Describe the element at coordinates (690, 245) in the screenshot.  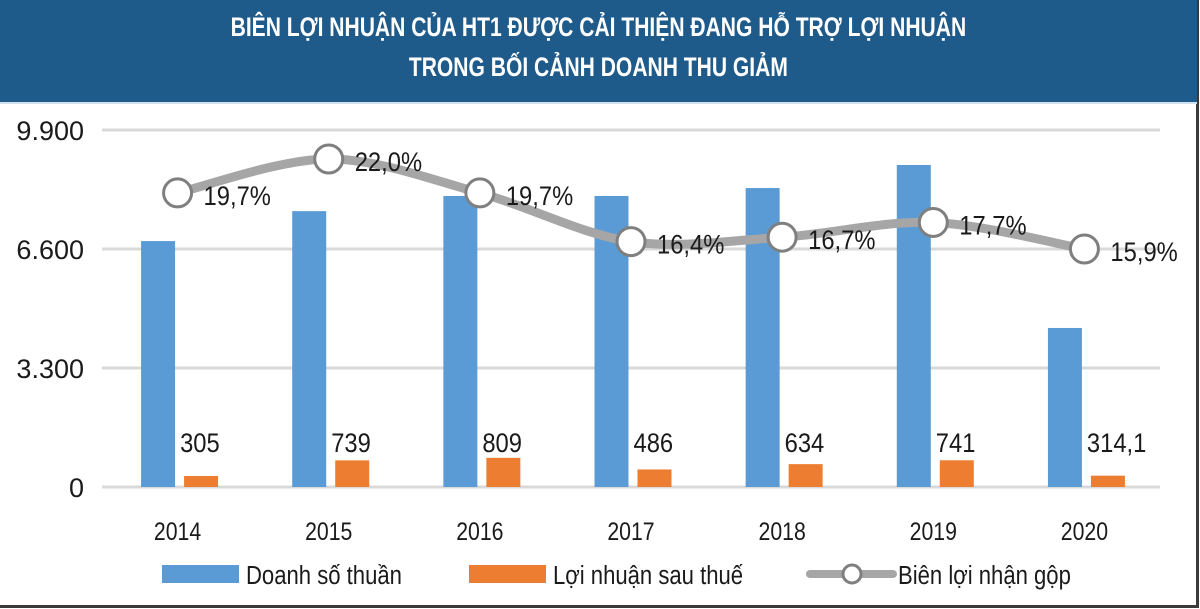
I see `data-label-bien-loi-nhuan: 16,4%` at that location.